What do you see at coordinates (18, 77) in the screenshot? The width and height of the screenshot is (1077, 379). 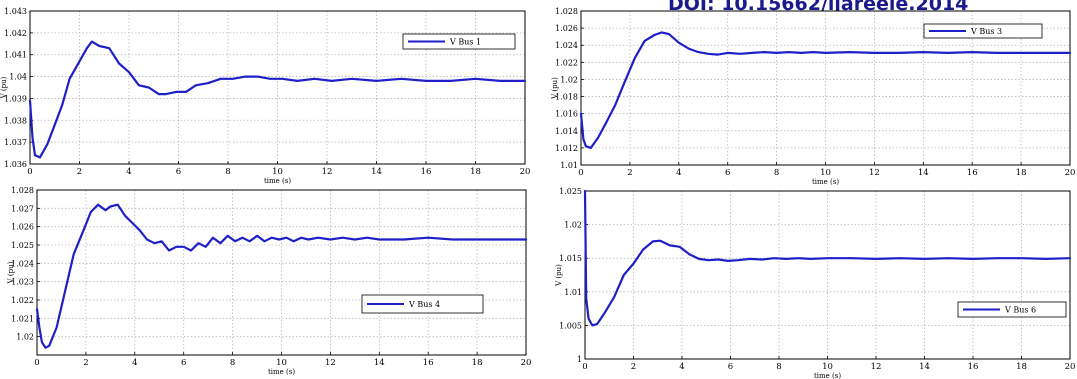 I see `y-tick-label: 1.04` at bounding box center [18, 77].